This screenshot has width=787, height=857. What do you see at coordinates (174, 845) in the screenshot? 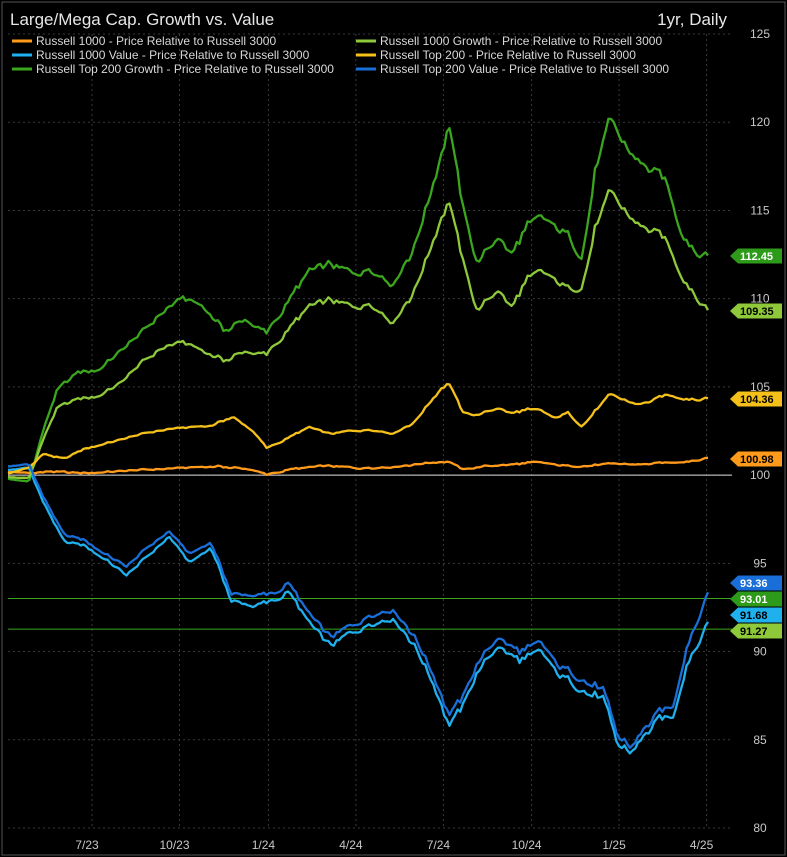
I see `x-tick-label-1: 10/23` at bounding box center [174, 845].